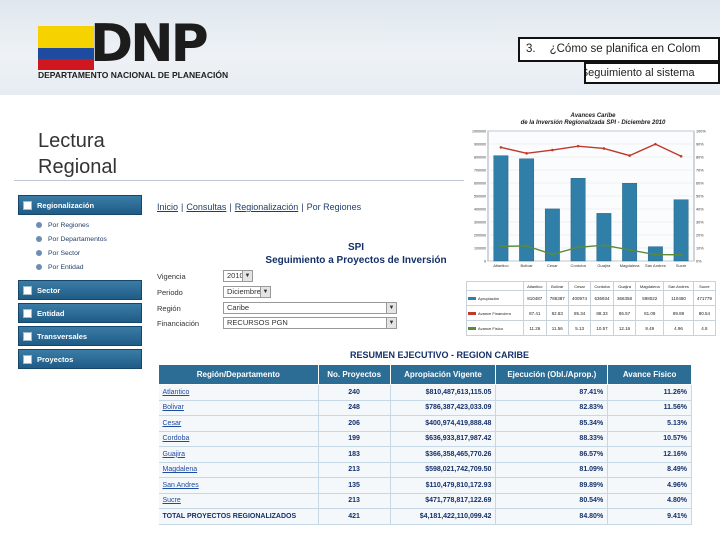 This screenshot has width=720, height=540. Describe the element at coordinates (443, 408) in the screenshot. I see `table-cell: $786,387,423,033.09` at that location.